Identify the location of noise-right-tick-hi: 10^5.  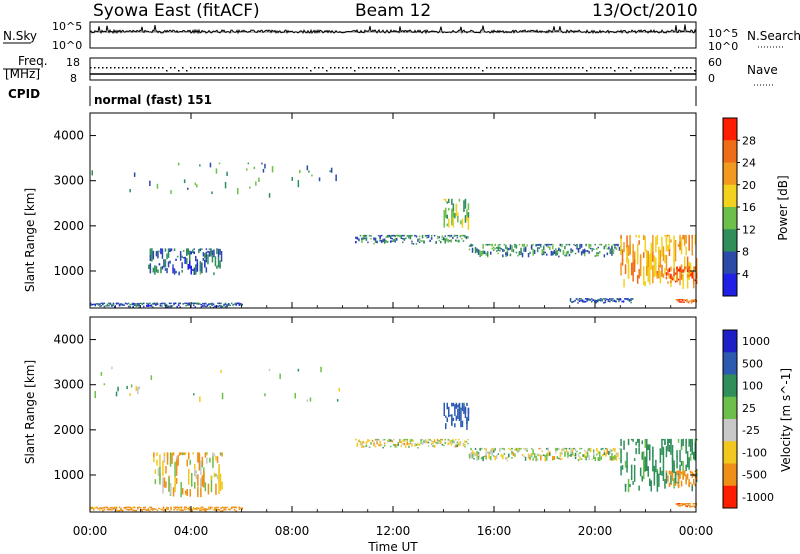
(723, 33).